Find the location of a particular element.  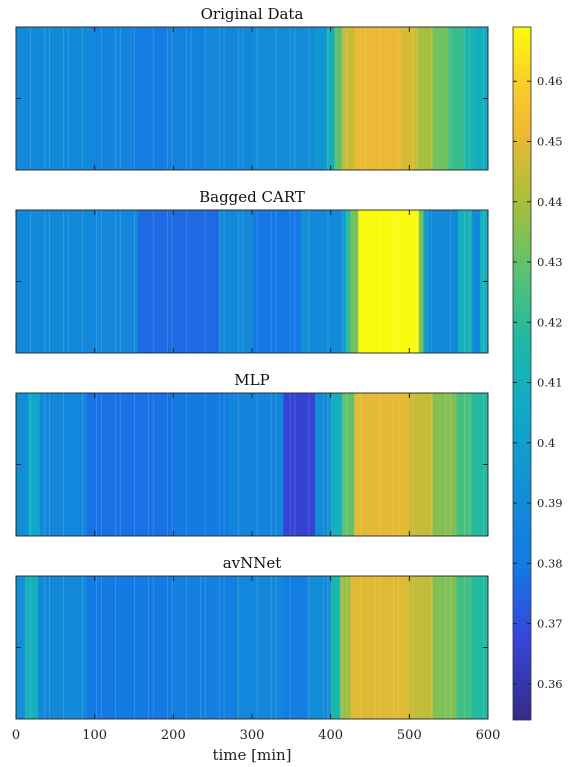

colorbar-tick-label: 0.45 is located at coordinates (550, 141).